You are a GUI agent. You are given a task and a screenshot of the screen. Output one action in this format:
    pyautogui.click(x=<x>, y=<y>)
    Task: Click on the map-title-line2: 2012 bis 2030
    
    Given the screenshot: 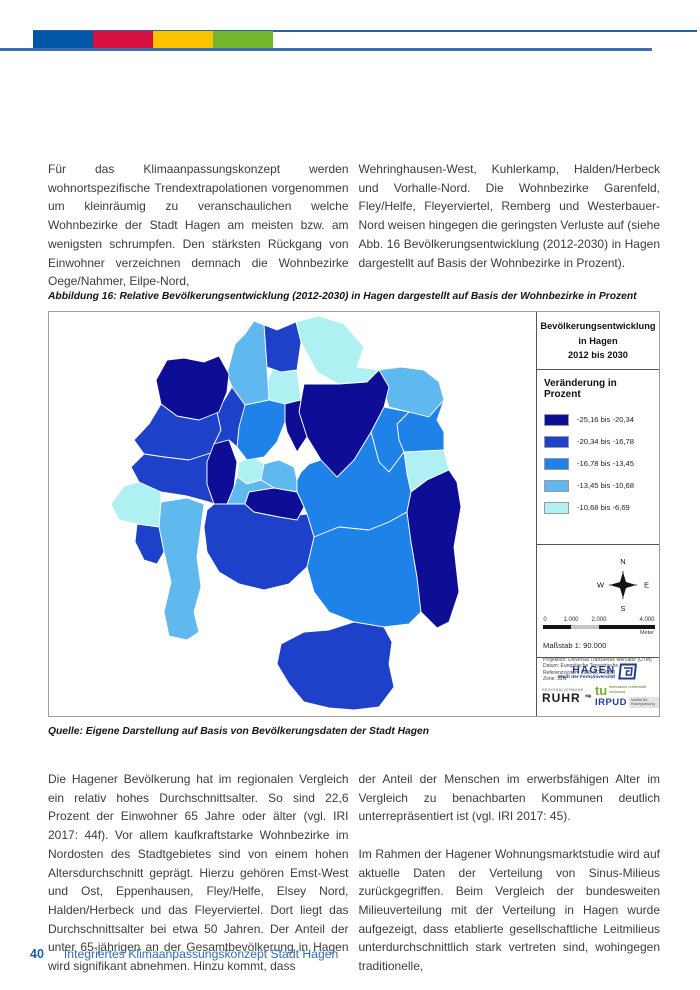 What is the action you would take?
    pyautogui.click(x=598, y=355)
    